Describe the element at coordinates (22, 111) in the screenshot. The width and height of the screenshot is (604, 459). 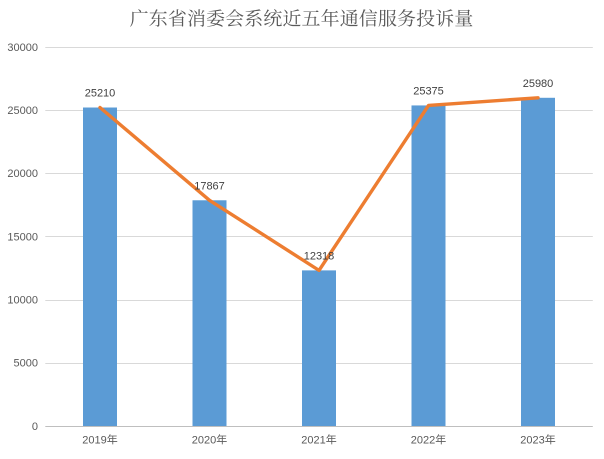
I see `svg-text: 25000` at that location.